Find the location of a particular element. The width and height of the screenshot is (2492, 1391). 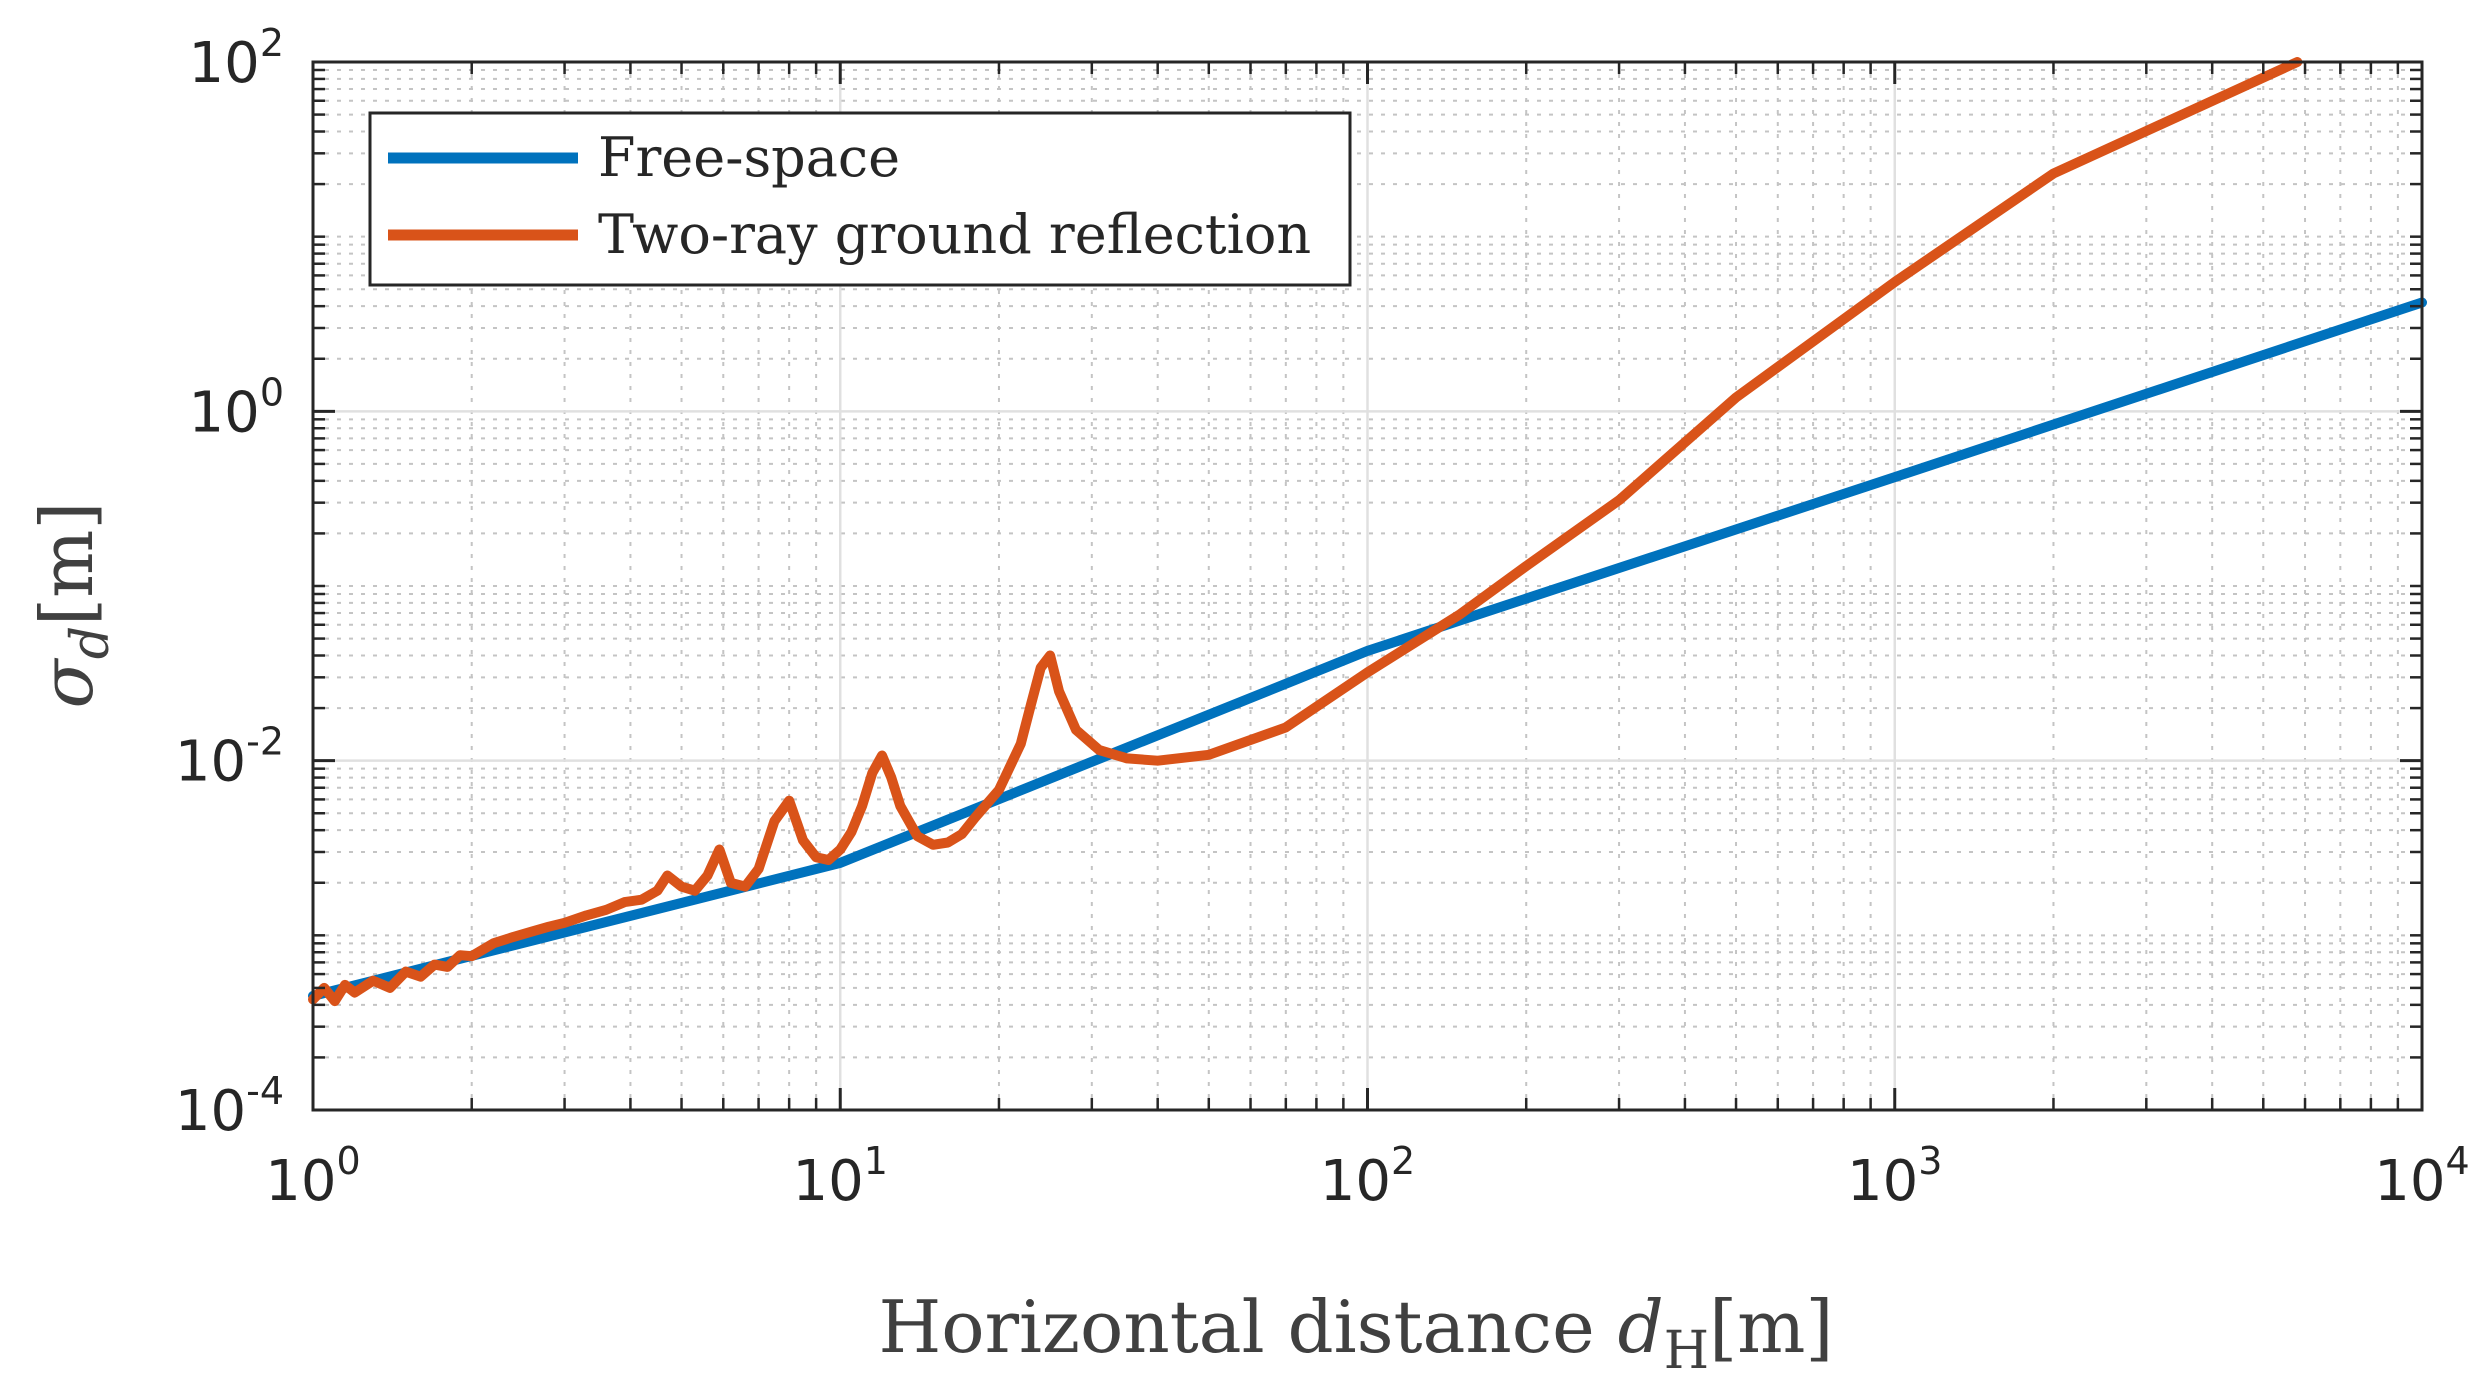

y-tick-label: 10⁰ is located at coordinates (236, 407).